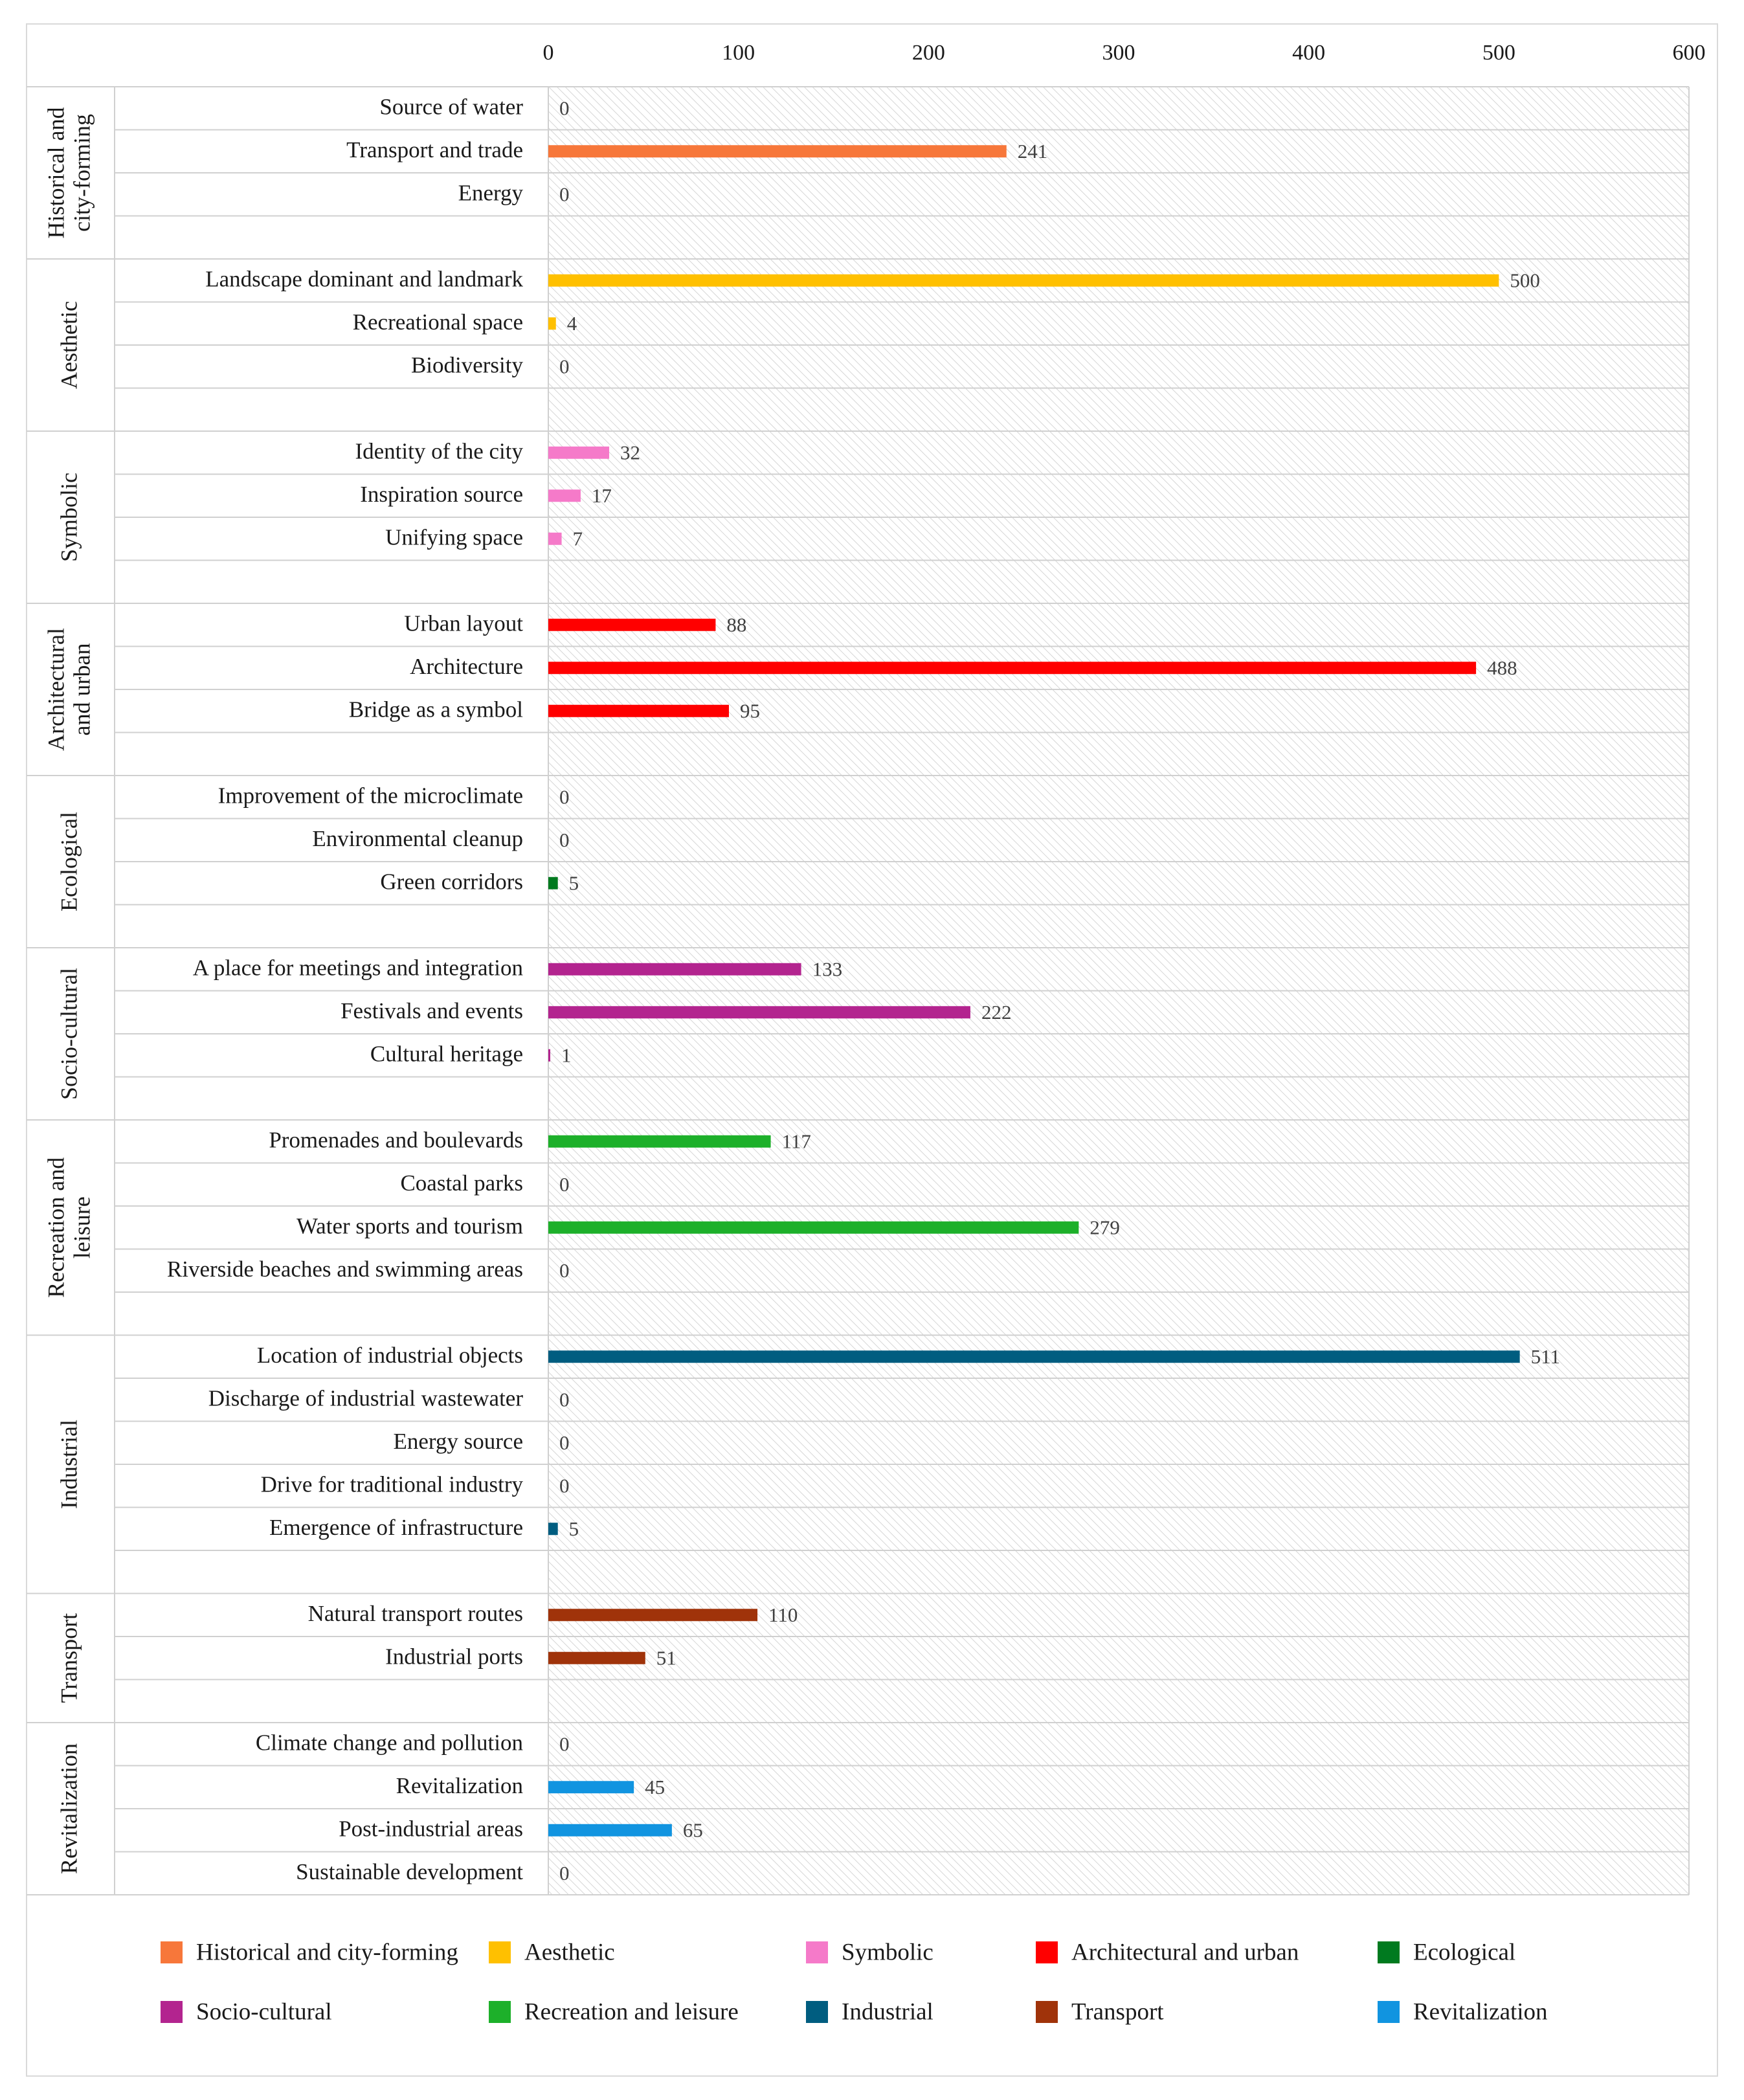 The image size is (1744, 2100). Describe the element at coordinates (434, 149) in the screenshot. I see `category-label: Transport and trade` at that location.